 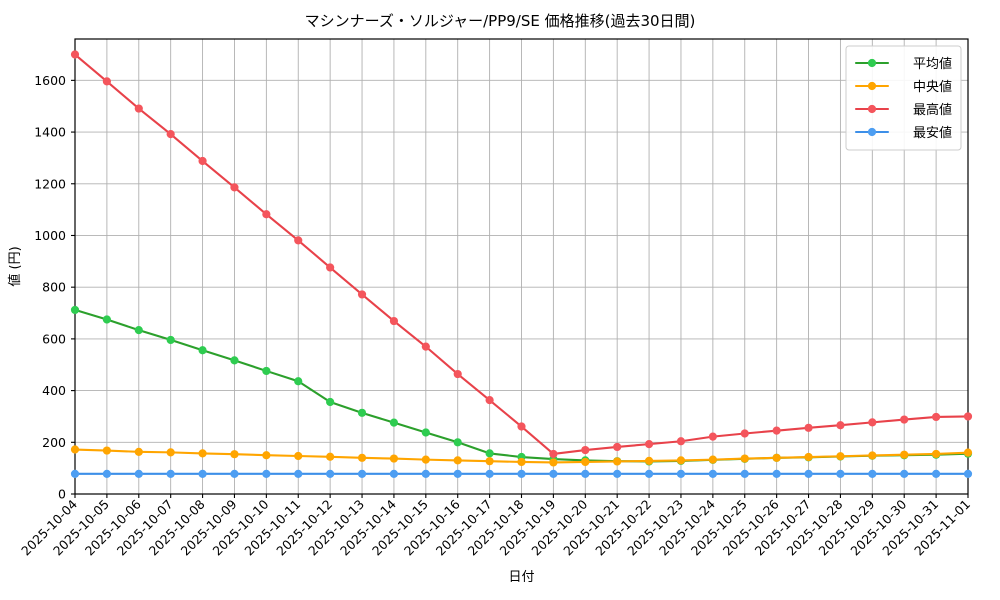 What do you see at coordinates (903, 64) in the screenshot?
I see `legend-item-1: 平均値` at bounding box center [903, 64].